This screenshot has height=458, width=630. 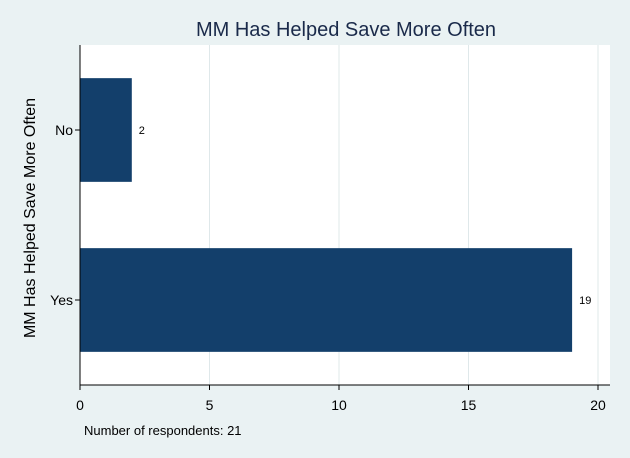 I want to click on y-tick-label: No, so click(x=64, y=130).